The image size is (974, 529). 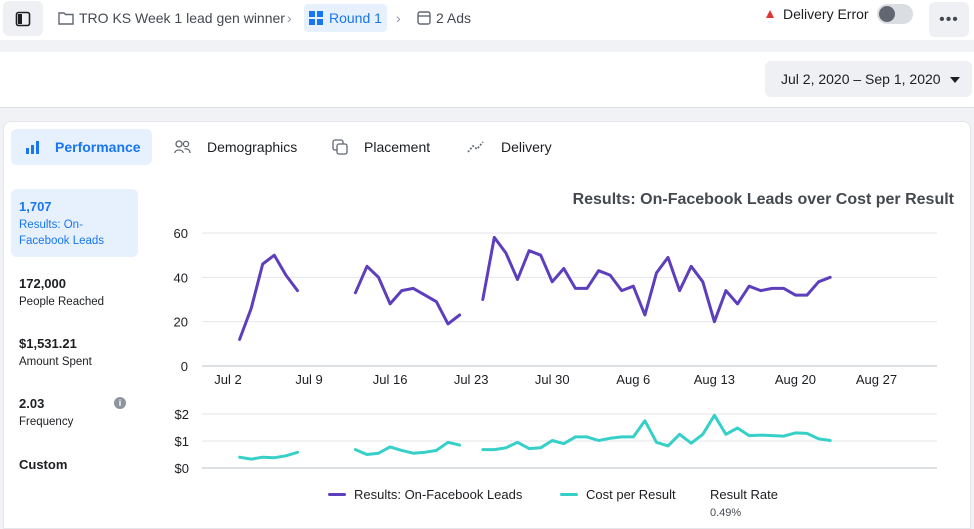 I want to click on delivery-toggle, so click(x=895, y=14).